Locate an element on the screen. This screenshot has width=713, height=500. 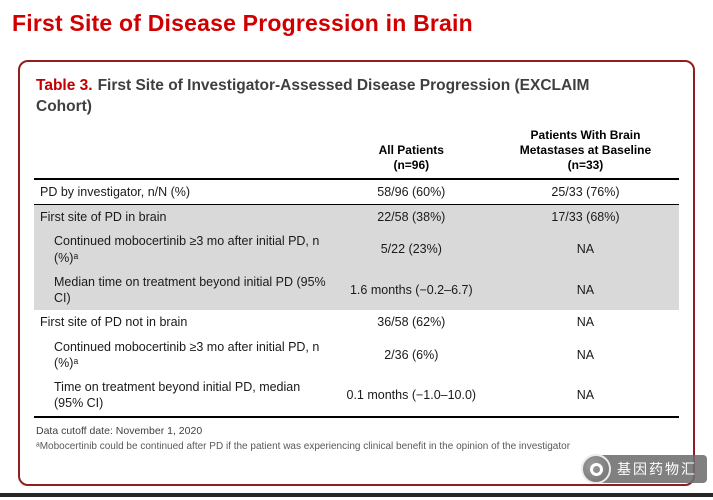
table-caption-label: Table 3. is located at coordinates (64, 85).